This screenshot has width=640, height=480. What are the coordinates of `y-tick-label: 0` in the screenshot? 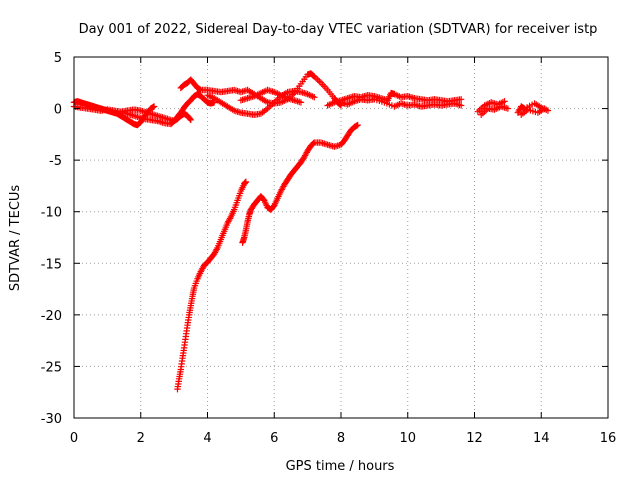 It's located at (58, 110).